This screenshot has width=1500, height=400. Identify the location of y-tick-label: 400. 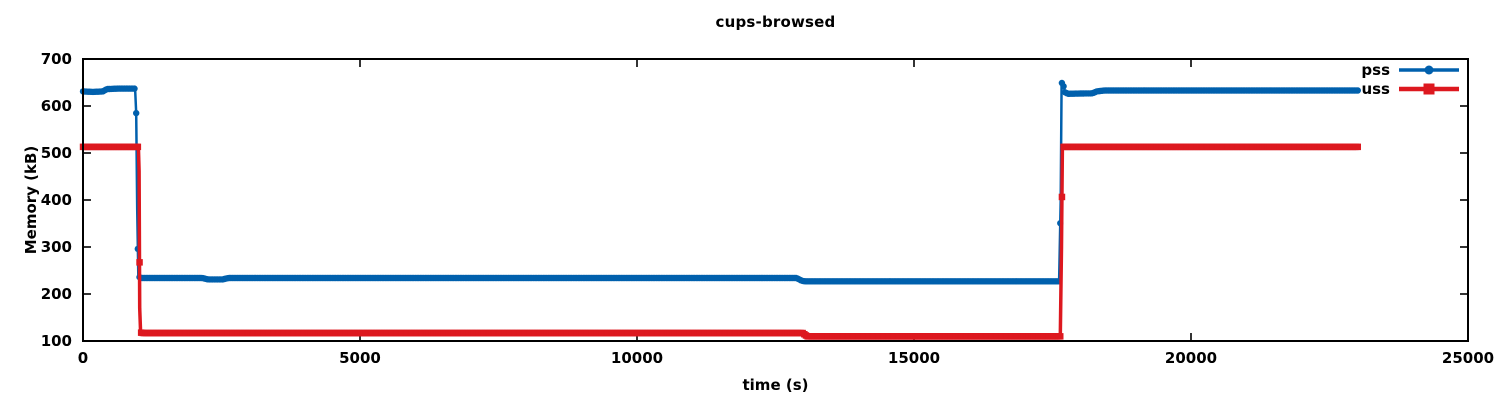
(56, 200).